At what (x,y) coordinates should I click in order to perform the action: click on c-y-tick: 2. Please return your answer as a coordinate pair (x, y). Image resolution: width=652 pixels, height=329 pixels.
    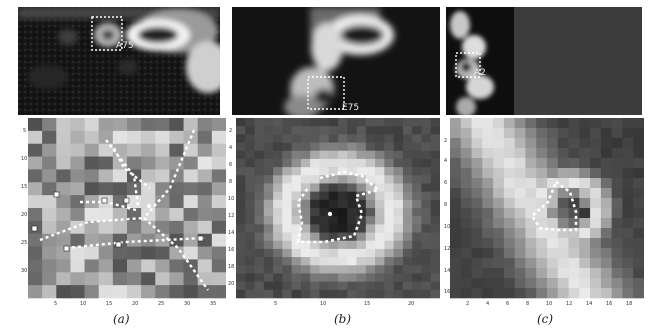
    Looking at the image, I should click on (445, 141).